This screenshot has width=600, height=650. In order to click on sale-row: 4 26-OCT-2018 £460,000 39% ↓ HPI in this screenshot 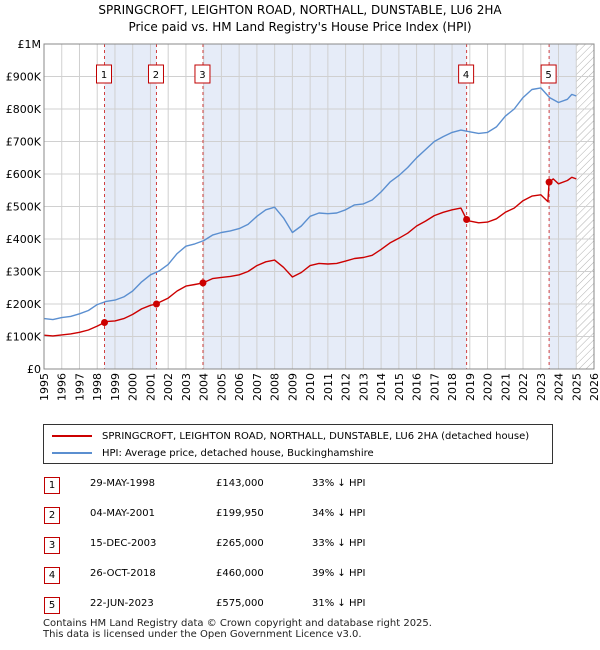, I will do `click(254, 578)`.